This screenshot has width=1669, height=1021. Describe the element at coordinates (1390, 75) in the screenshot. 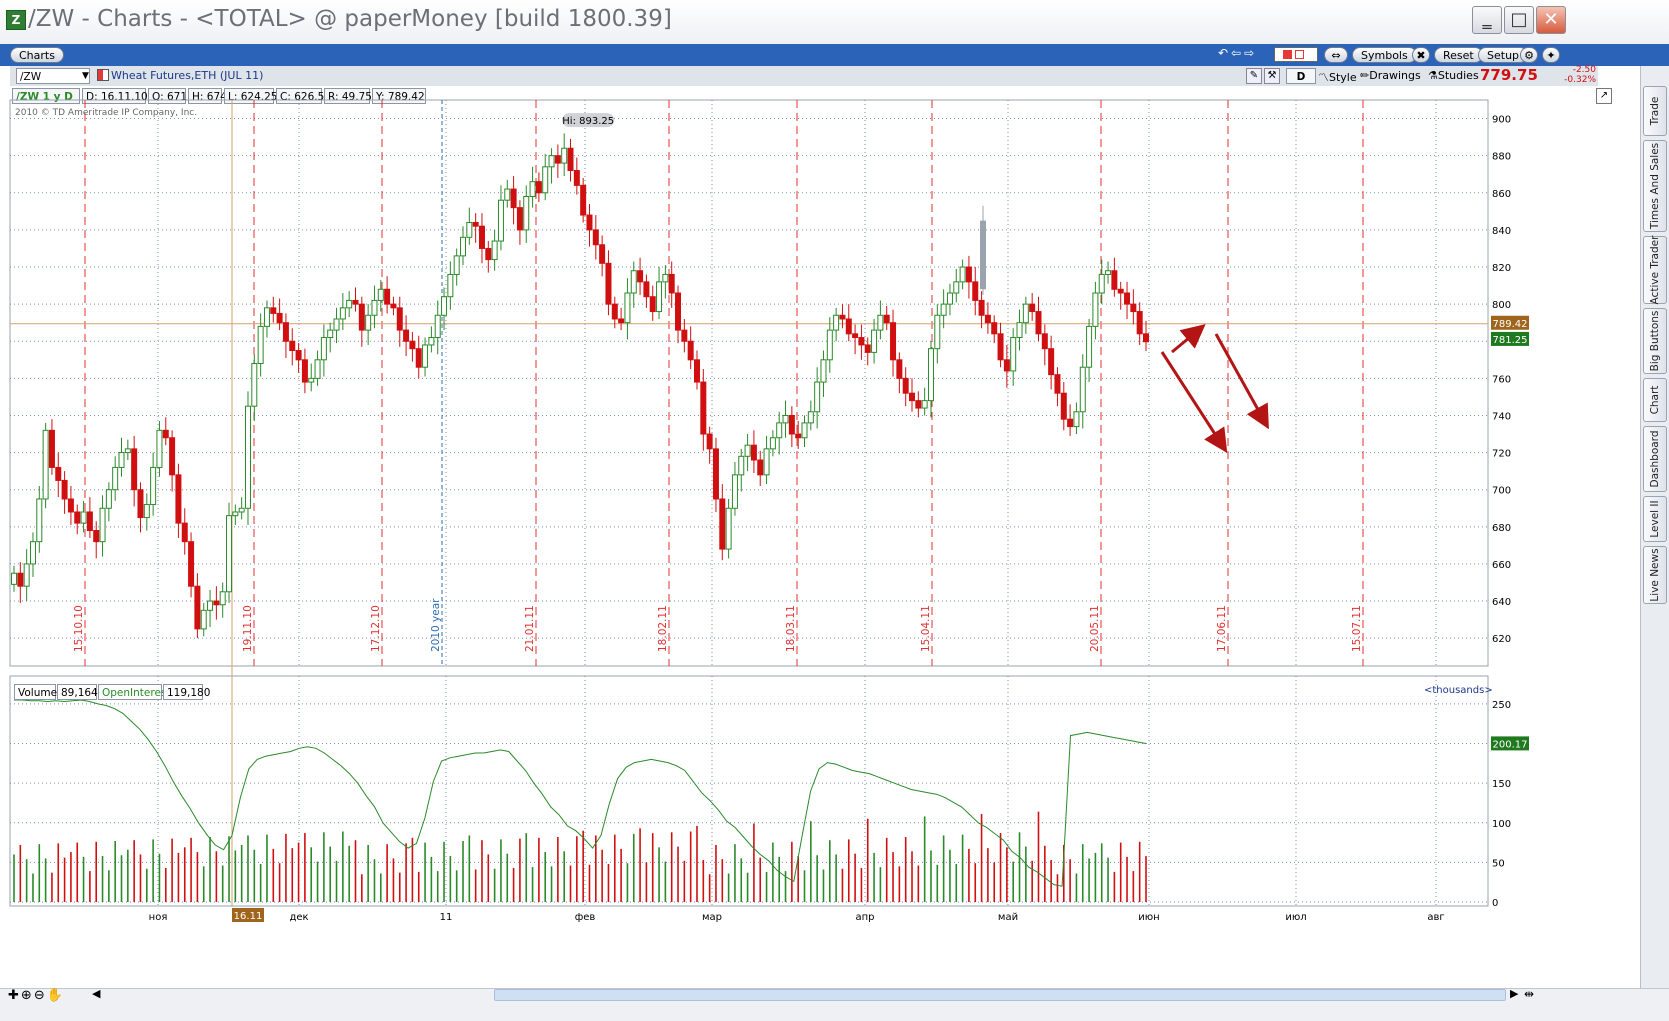

I see `drawings-menu: ✏Drawings` at that location.